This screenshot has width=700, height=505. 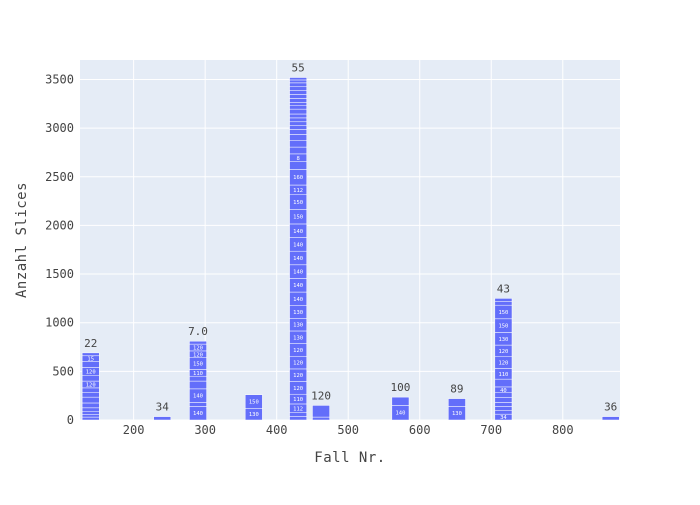 What do you see at coordinates (349, 458) in the screenshot?
I see `x-axis-title: Fall Nr.` at bounding box center [349, 458].